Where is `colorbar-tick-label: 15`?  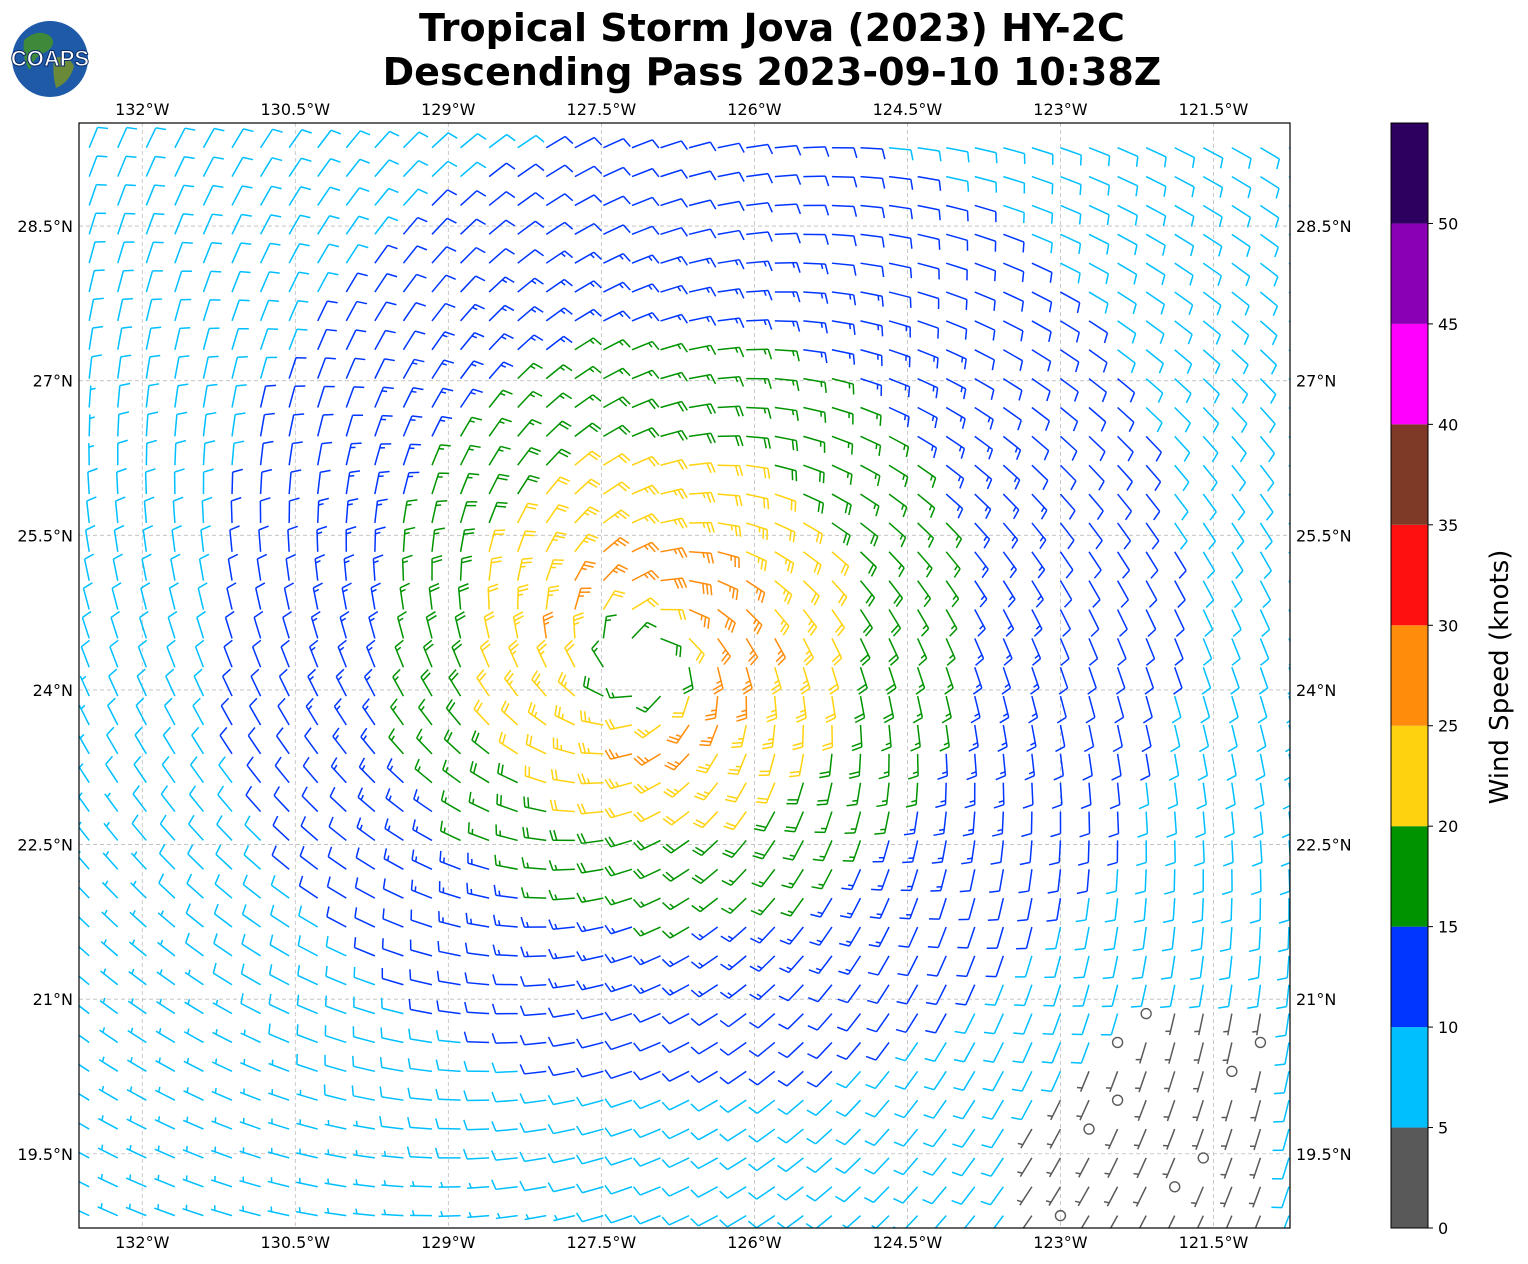
colorbar-tick-label: 15 is located at coordinates (1448, 927).